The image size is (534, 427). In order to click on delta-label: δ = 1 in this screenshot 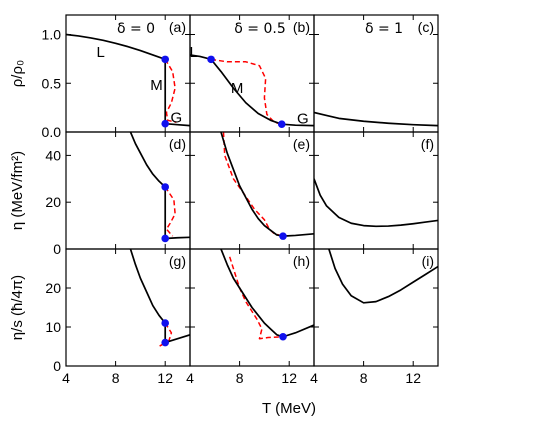, I will do `click(384, 29)`.